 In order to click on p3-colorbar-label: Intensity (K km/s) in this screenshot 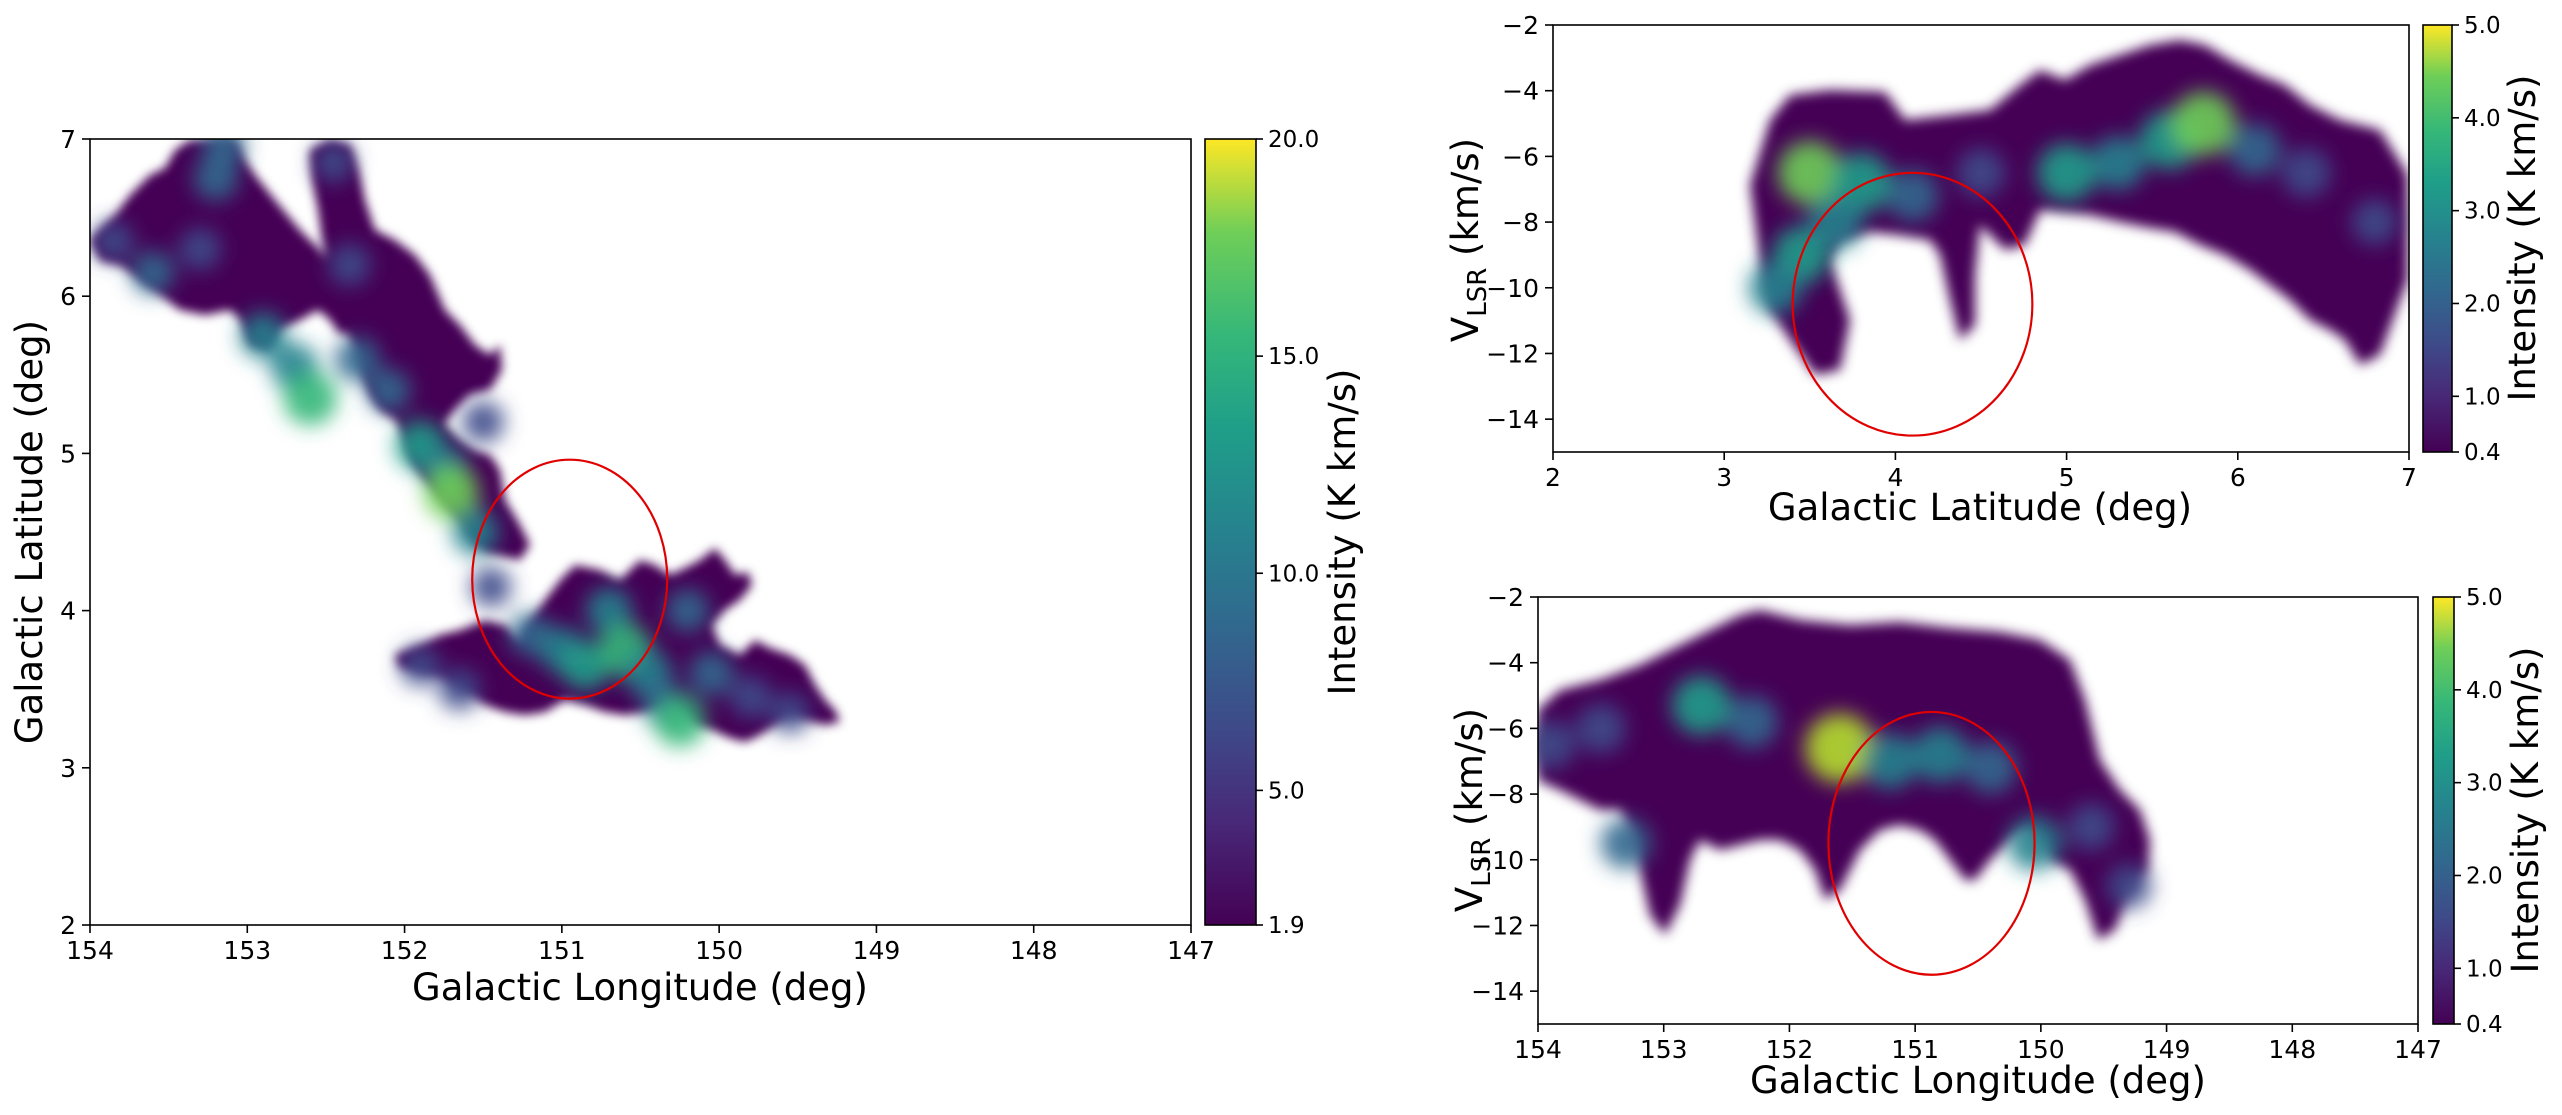, I will do `click(2525, 810)`.